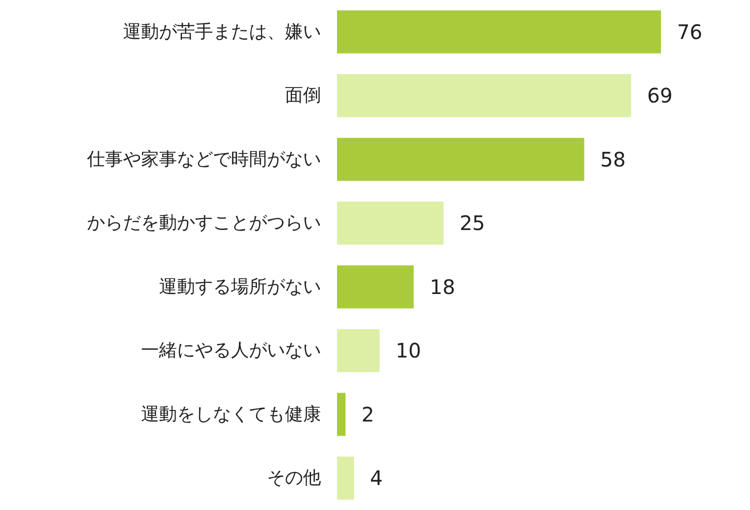 The width and height of the screenshot is (750, 510). What do you see at coordinates (376, 478) in the screenshot?
I see `data-label: 4` at bounding box center [376, 478].